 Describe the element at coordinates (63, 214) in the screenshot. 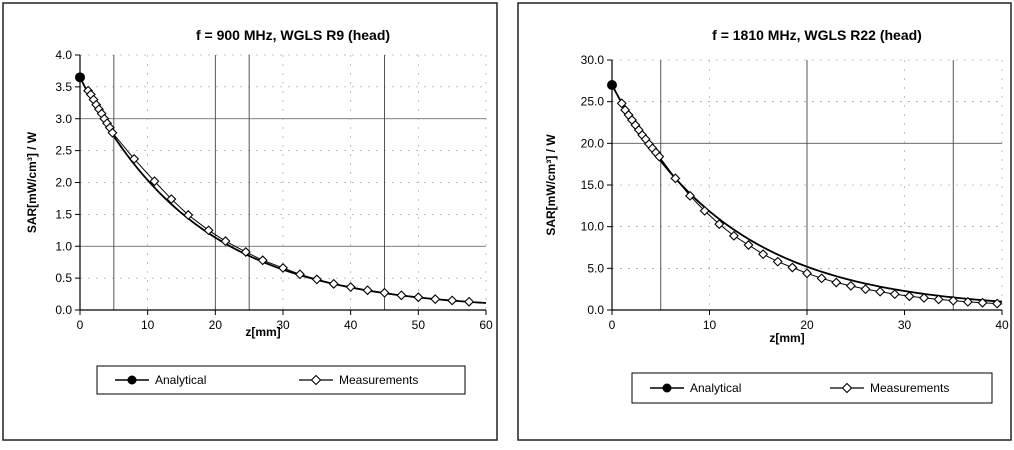

I see `y-tick-label: 1.5` at that location.